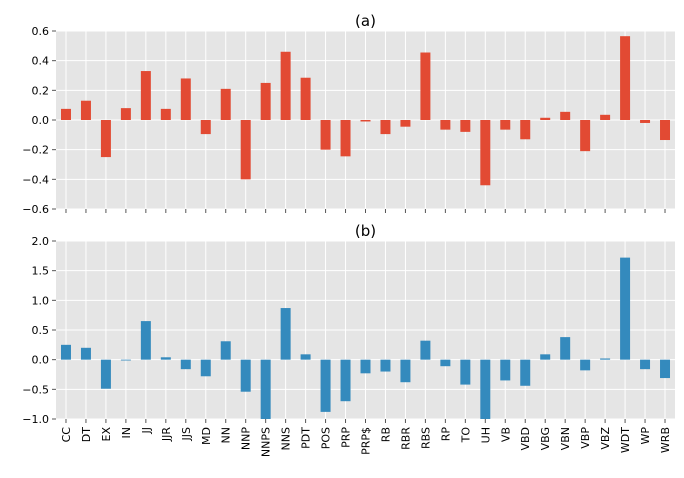 Image resolution: width=684 pixels, height=478 pixels. I want to click on bar-JJS, so click(185, 99).